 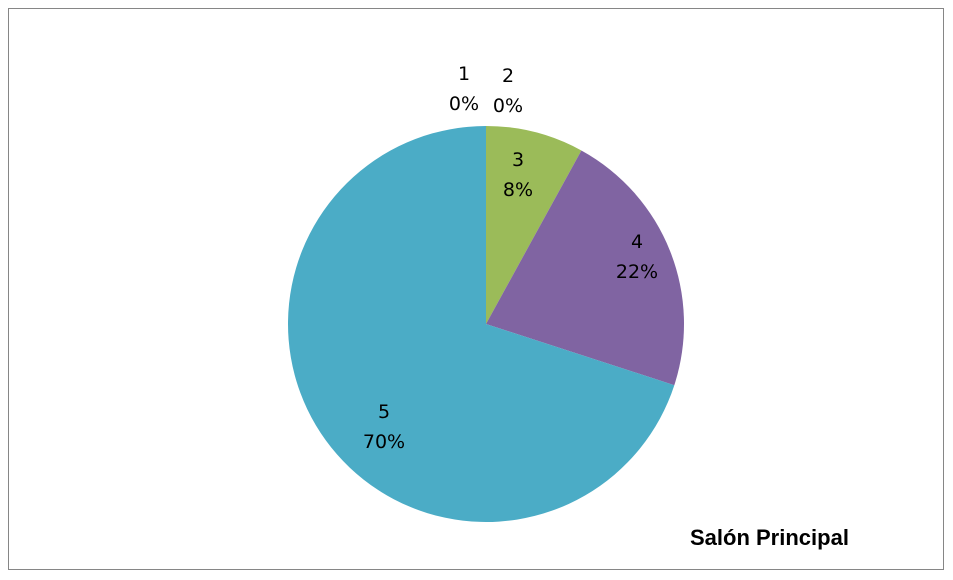 What do you see at coordinates (464, 74) in the screenshot?
I see `data-label-category-1: 1` at bounding box center [464, 74].